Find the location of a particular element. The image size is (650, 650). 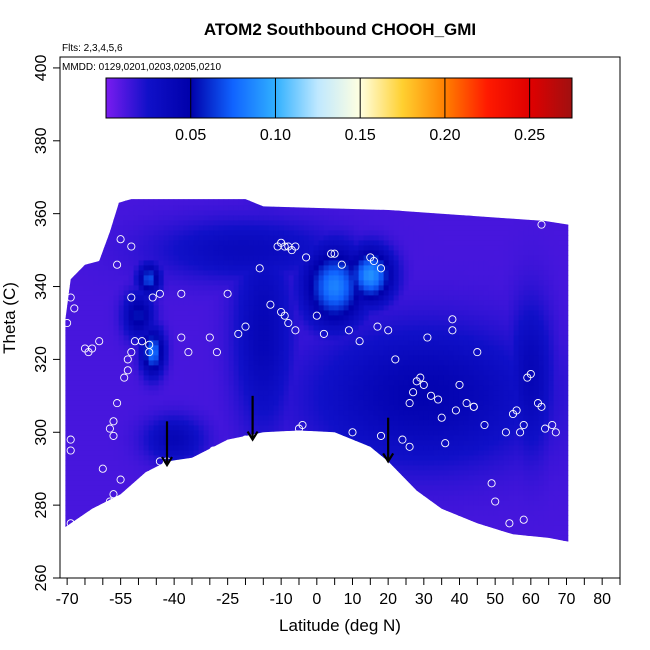

colorbar-tick-label: 0.05 is located at coordinates (190, 135).